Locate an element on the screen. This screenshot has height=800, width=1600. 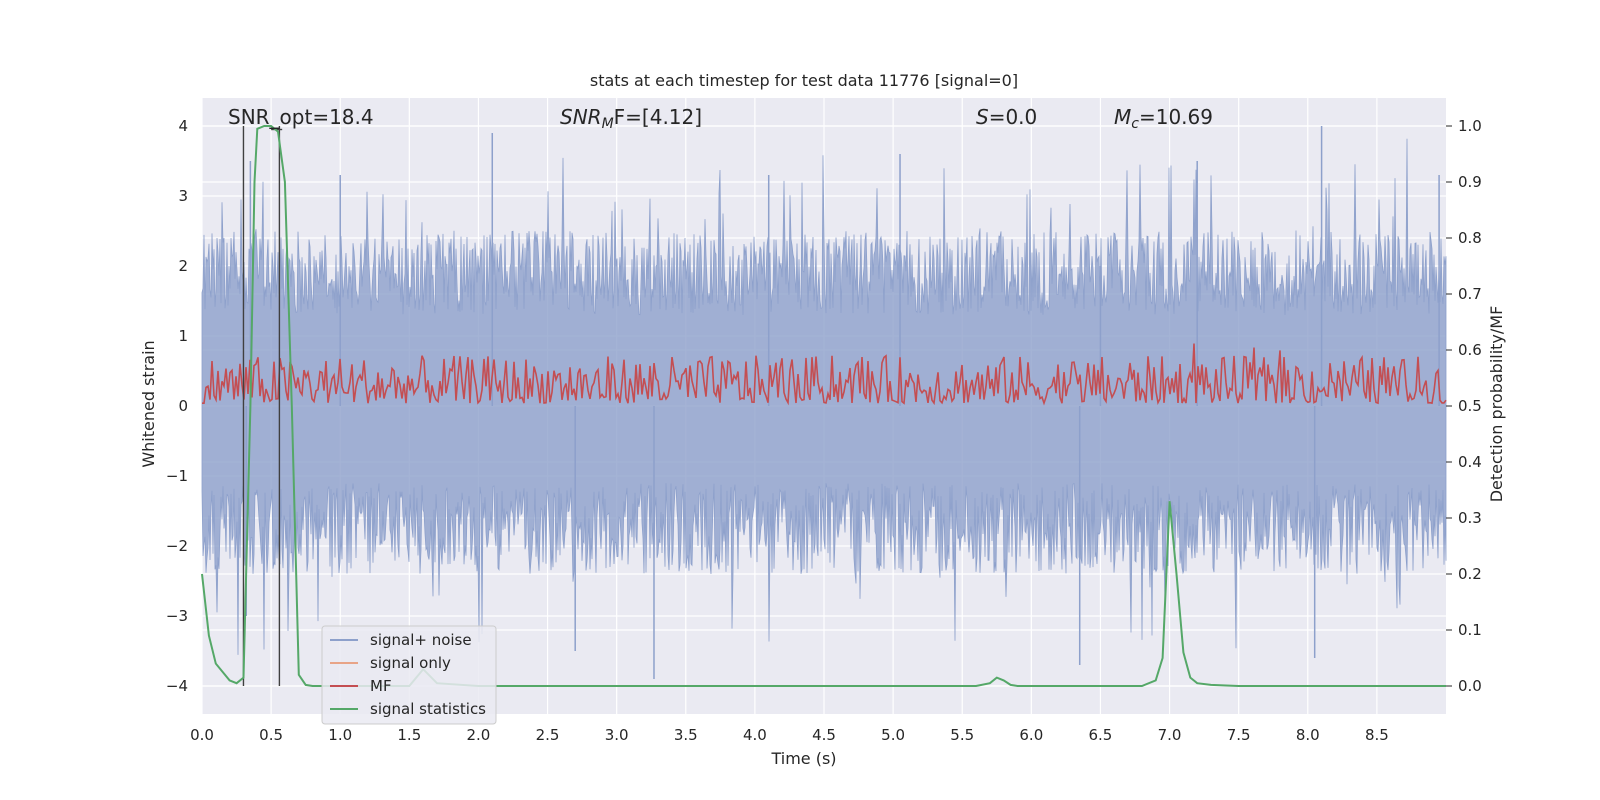
x-tick-label: 8.5 is located at coordinates (1377, 735).